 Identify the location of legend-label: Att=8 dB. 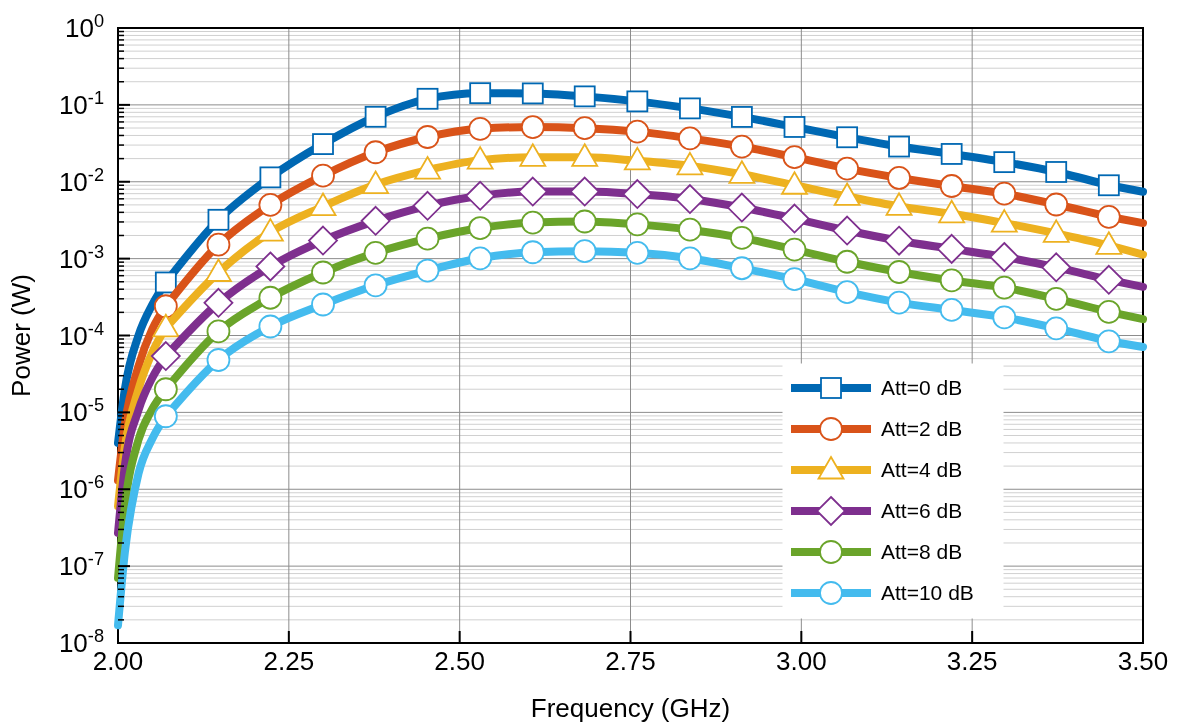
(922, 551).